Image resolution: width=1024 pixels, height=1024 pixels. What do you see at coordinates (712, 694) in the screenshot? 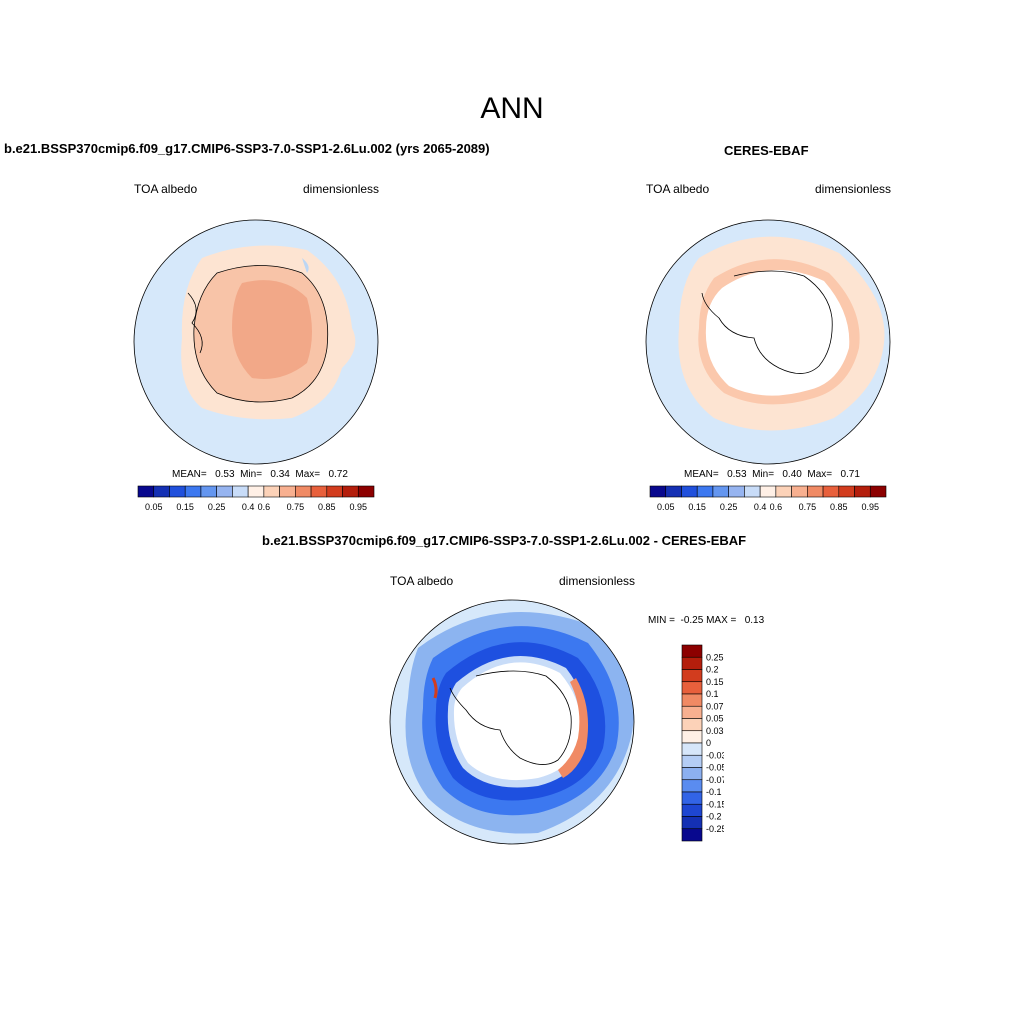
I see `colorbar-tick-label: 0.1` at bounding box center [712, 694].